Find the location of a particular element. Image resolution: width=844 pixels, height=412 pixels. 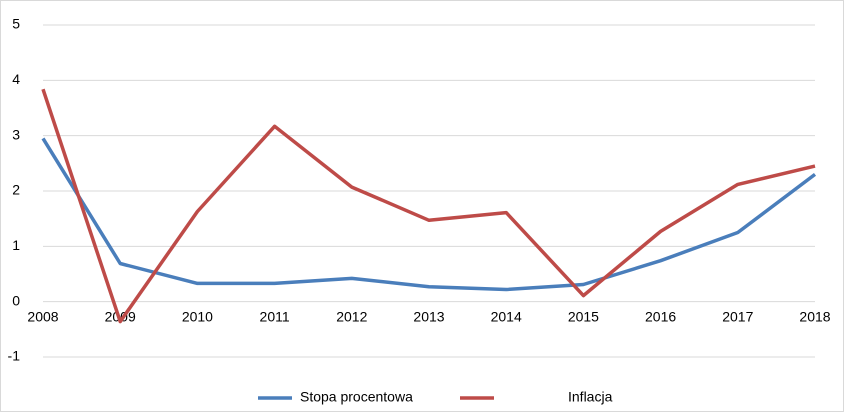

x-tick-label: 2017 is located at coordinates (737, 316).